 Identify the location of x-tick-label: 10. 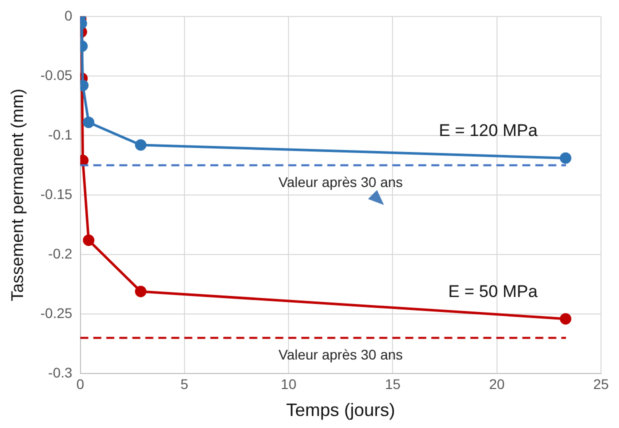
(288, 384).